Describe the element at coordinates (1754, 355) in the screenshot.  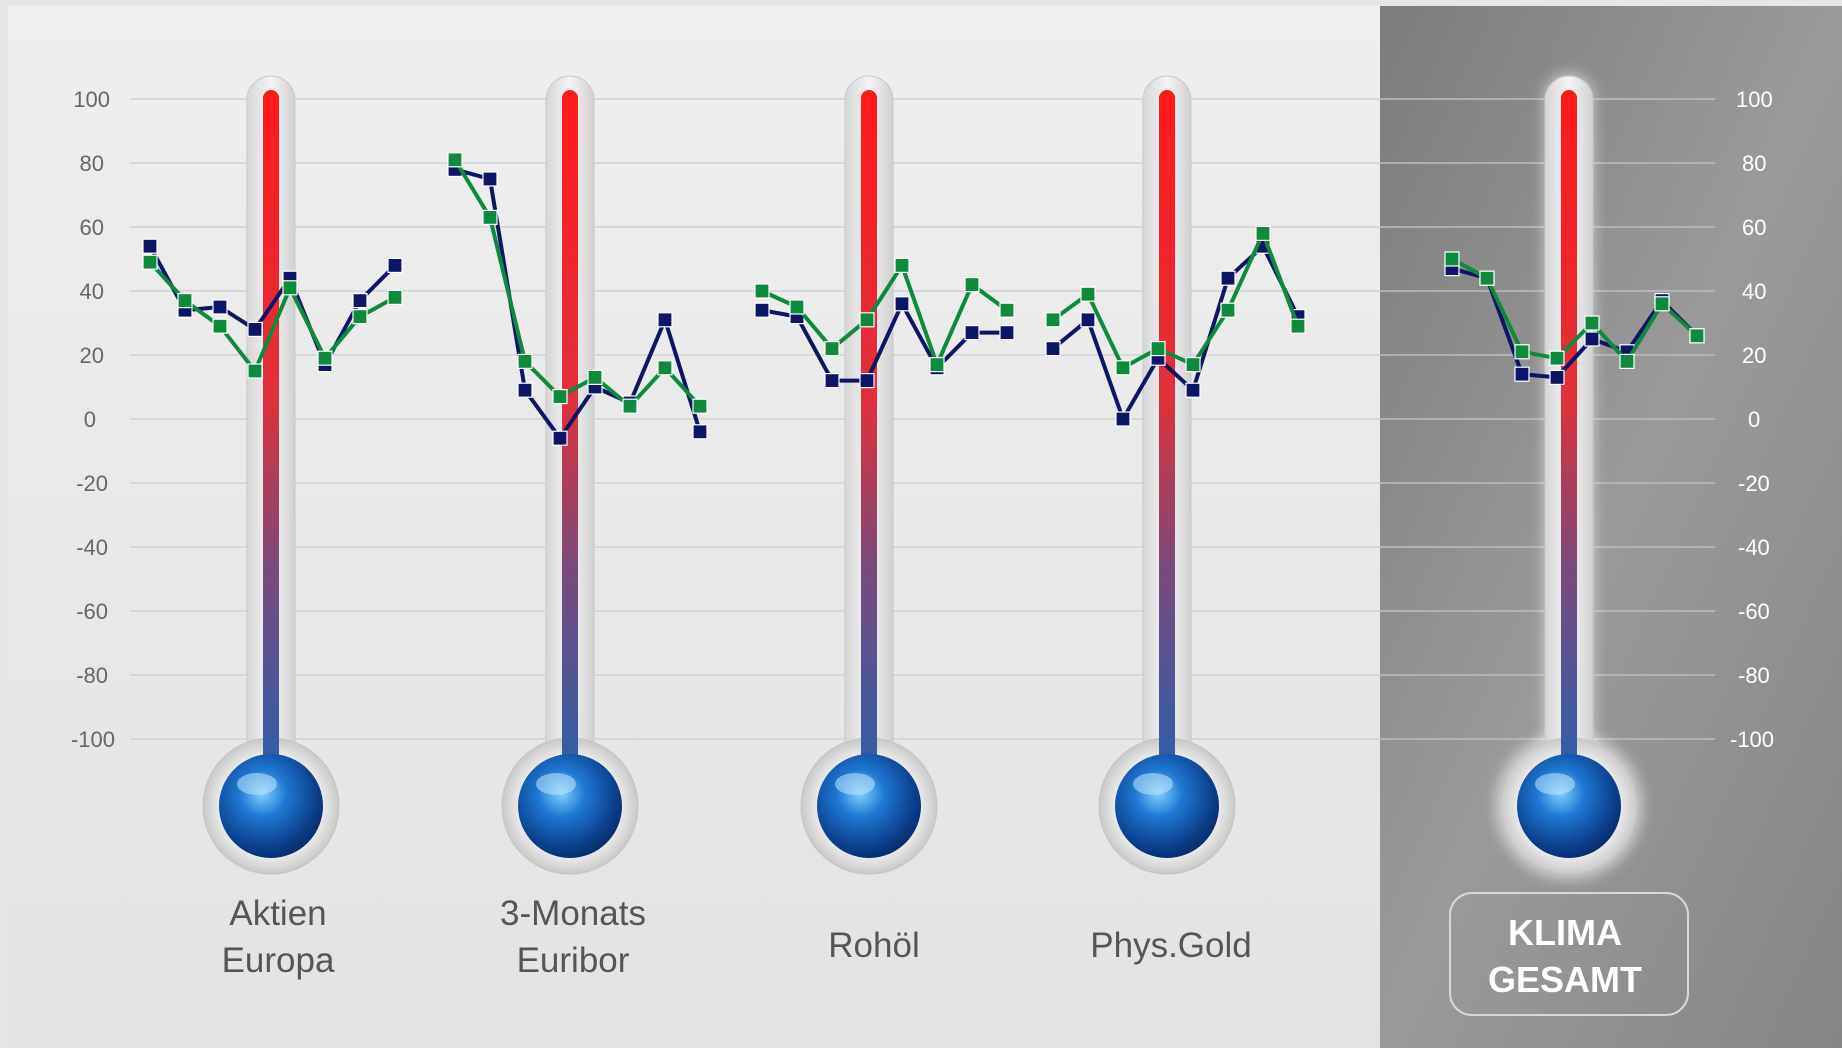
I see `y-tick-label-right: 20` at that location.